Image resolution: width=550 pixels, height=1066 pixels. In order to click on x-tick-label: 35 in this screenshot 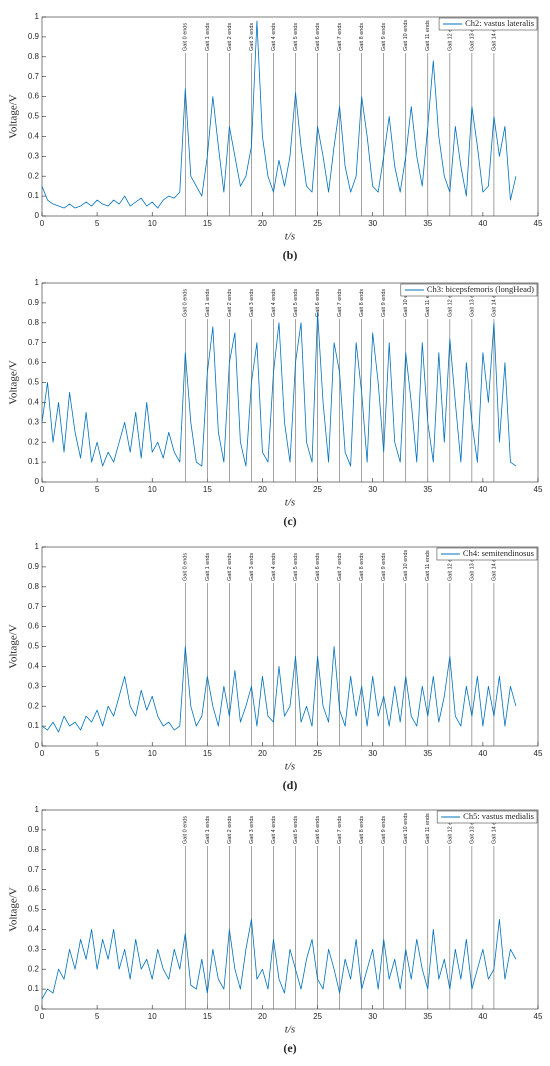, I will do `click(427, 489)`.